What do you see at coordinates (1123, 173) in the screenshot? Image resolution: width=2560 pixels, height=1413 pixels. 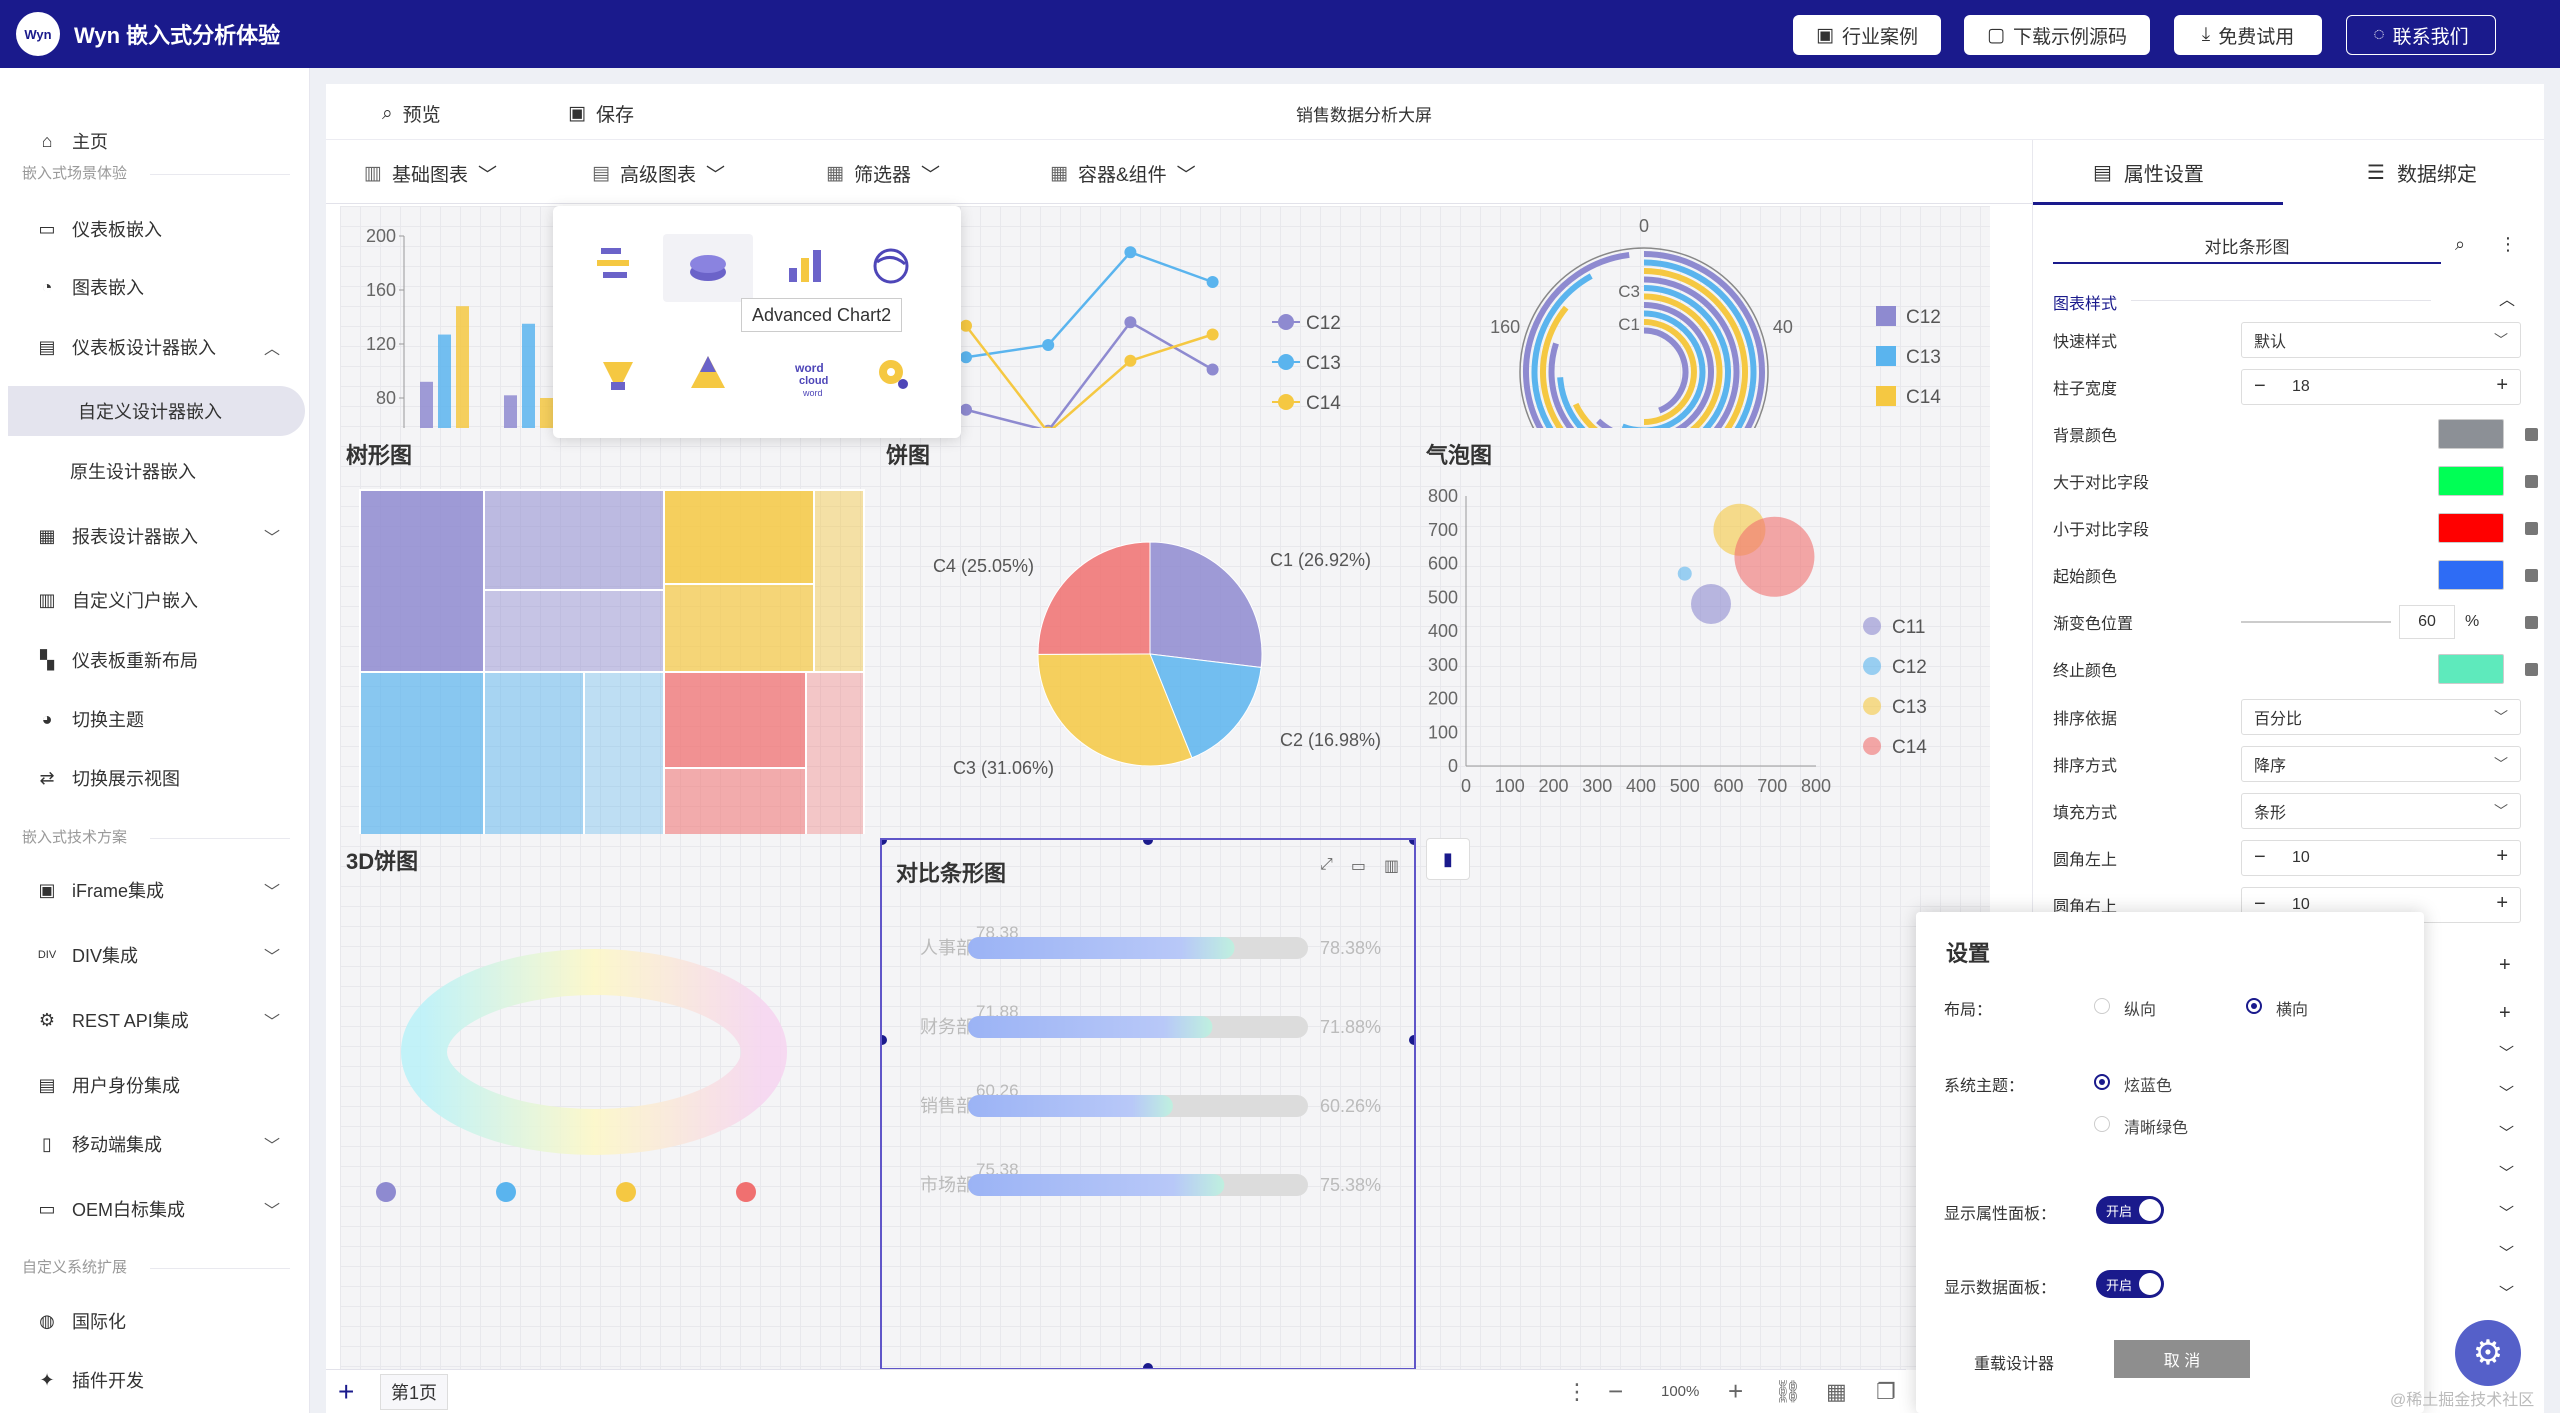 I see `containers-menu: ▦ 容器&组件 ﹀` at bounding box center [1123, 173].